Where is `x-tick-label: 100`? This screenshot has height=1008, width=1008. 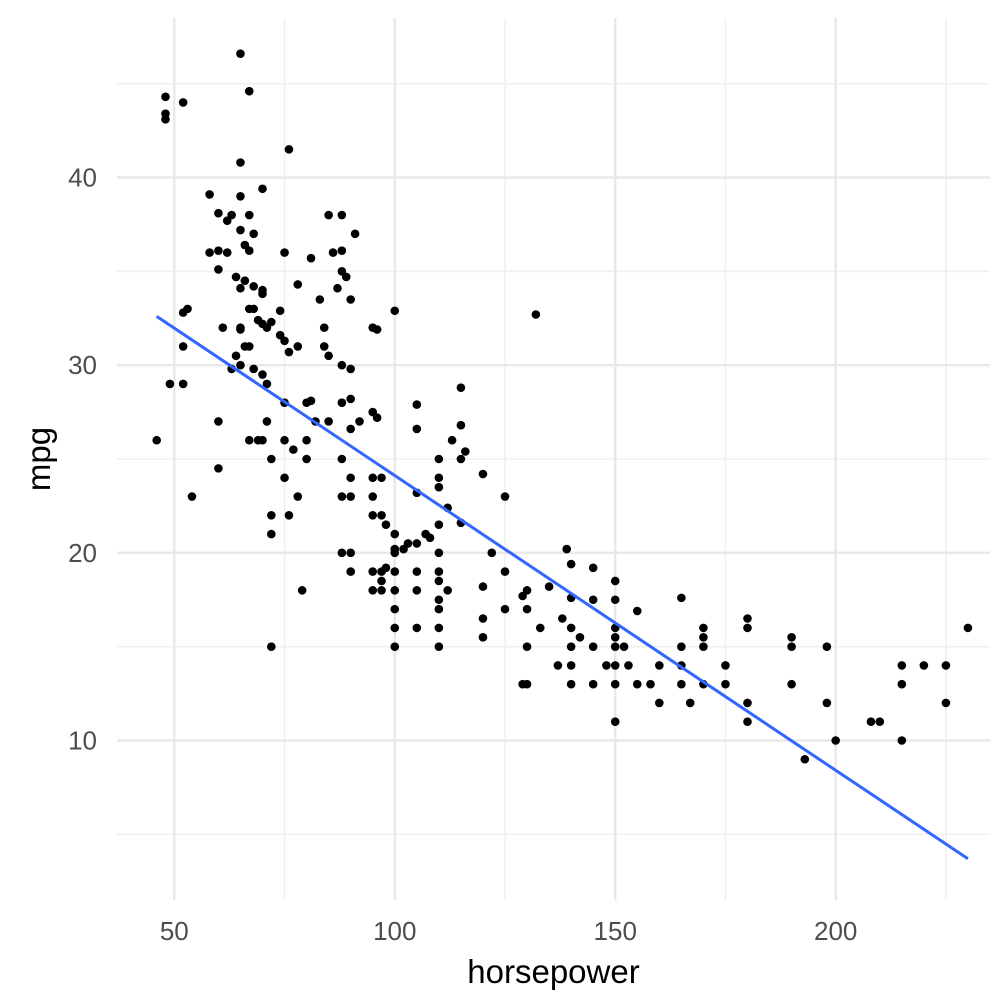 x-tick-label: 100 is located at coordinates (394, 931).